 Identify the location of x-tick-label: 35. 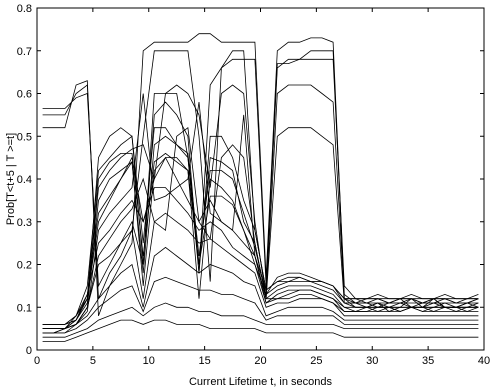
(428, 361).